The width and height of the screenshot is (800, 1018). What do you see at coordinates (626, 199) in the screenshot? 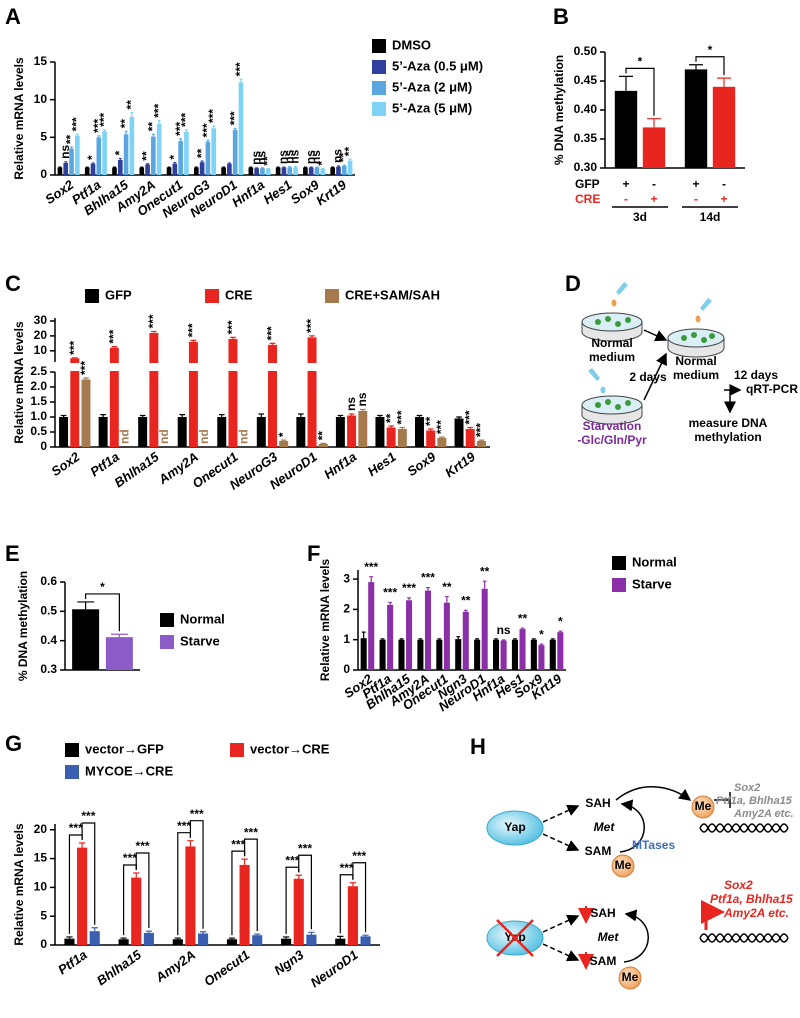
I see `condition-mark: -` at bounding box center [626, 199].